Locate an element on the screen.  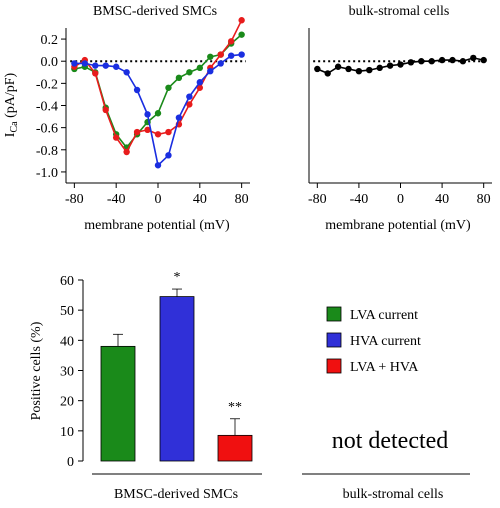
current-y-axis-label: ICa (pA/pF) is located at coordinates (11, 104).